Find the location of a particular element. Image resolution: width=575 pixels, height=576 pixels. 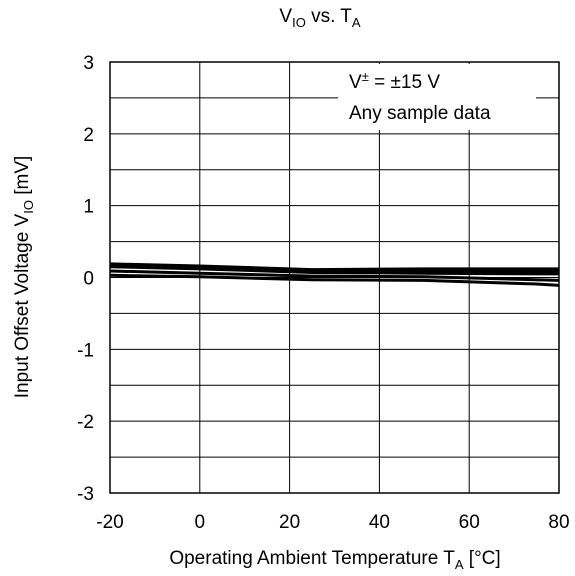

annotation-box is located at coordinates (437, 97).